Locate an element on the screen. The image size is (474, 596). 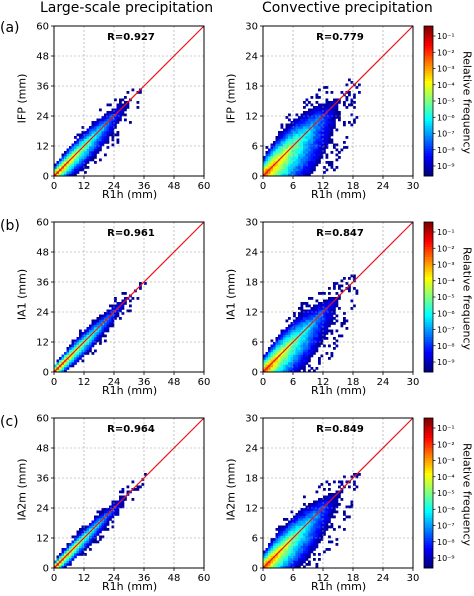
y-tick-label: 6 is located at coordinates (255, 147).